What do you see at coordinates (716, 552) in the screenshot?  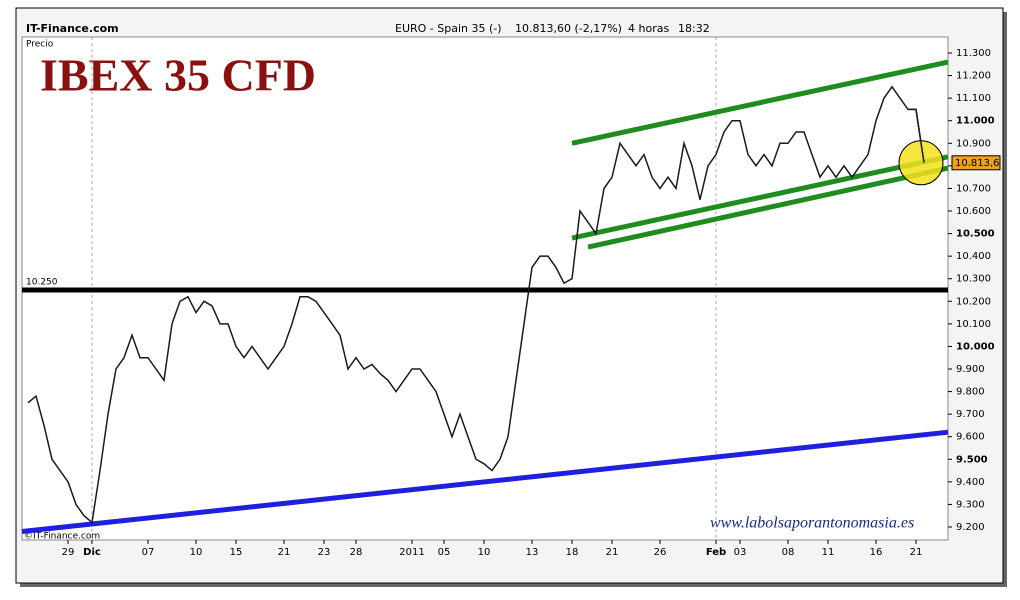 I see `x-tick-label: Feb` at bounding box center [716, 552].